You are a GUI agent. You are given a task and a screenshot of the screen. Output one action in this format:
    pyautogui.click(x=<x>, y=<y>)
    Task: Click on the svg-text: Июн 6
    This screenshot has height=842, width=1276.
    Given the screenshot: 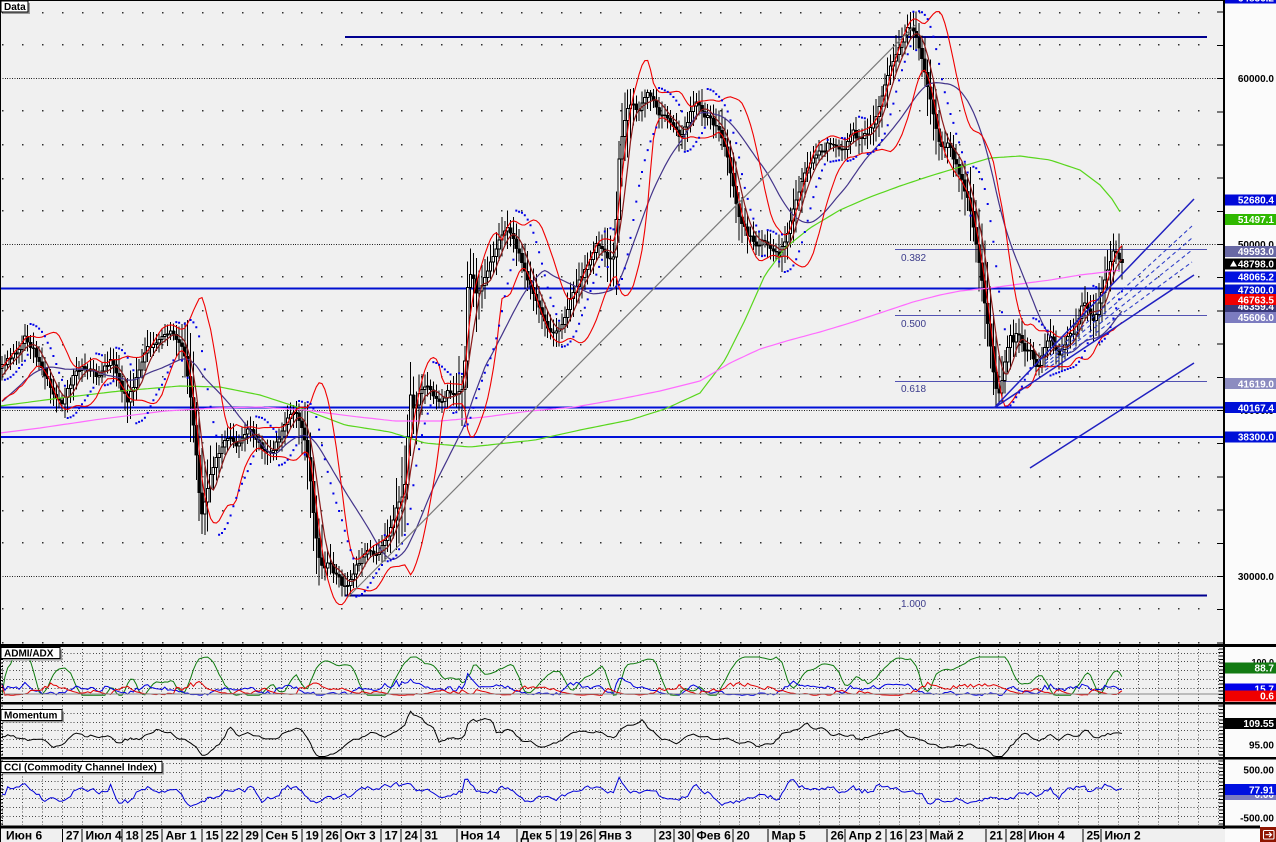 What is the action you would take?
    pyautogui.click(x=24, y=835)
    